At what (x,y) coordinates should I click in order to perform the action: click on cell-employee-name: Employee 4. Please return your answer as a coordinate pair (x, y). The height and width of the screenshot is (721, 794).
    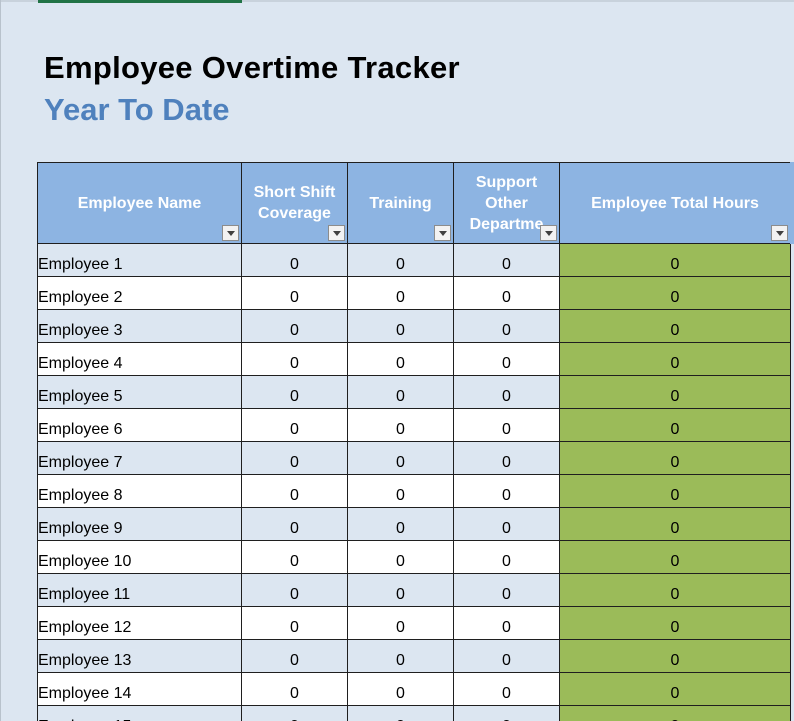
    Looking at the image, I should click on (139, 359).